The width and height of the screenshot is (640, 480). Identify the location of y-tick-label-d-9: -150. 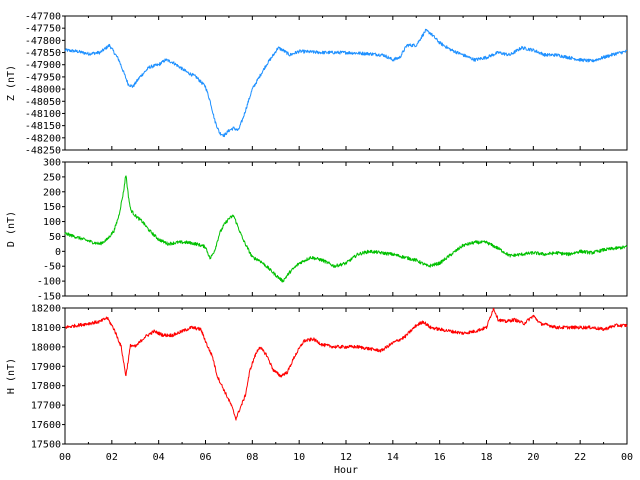
(49, 297).